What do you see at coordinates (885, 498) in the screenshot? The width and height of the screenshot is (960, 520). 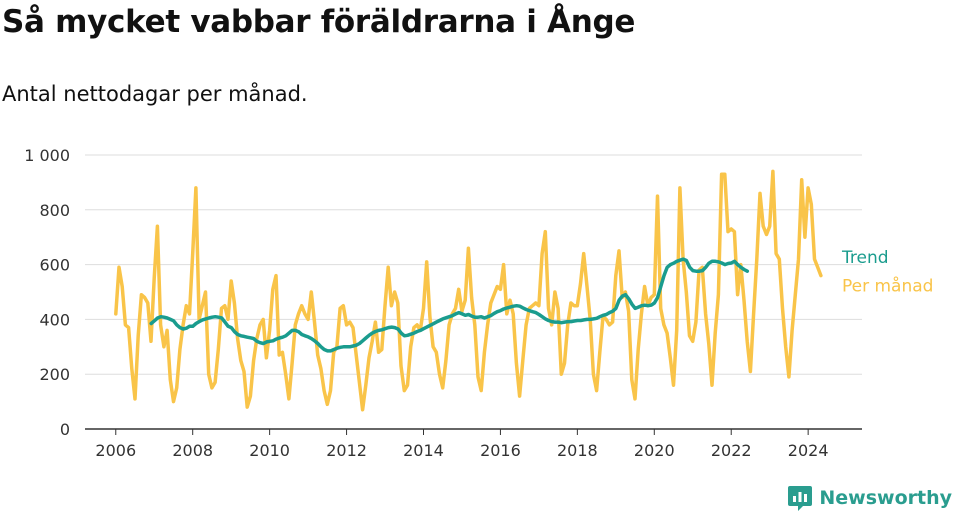 I see `brand-name: Newsworthy` at bounding box center [885, 498].